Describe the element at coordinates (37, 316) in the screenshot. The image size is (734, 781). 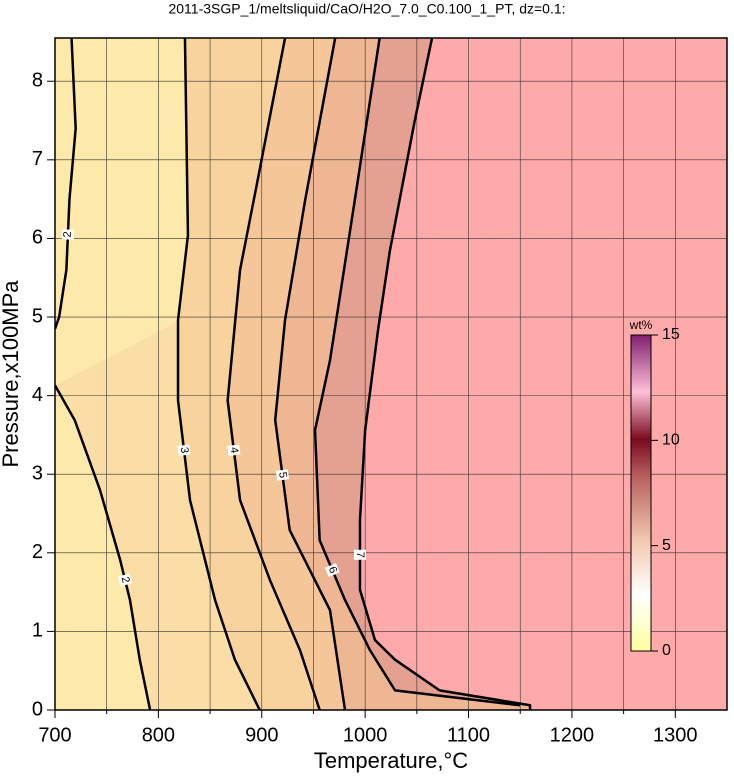
I see `y-tick-label: 5` at that location.